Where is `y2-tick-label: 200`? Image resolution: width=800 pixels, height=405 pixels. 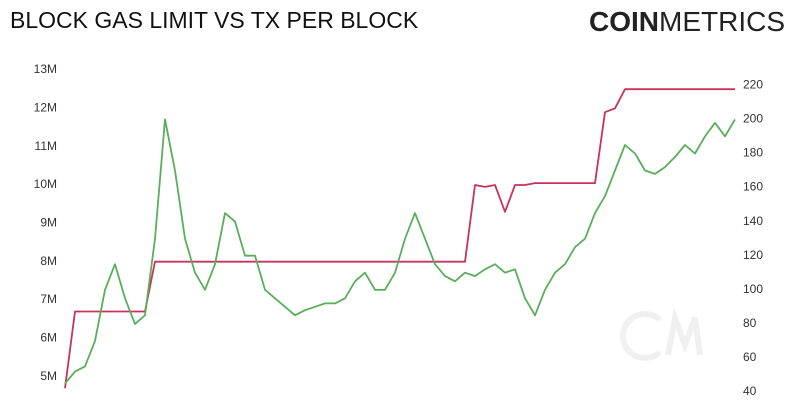 y2-tick-label: 200 is located at coordinates (753, 119).